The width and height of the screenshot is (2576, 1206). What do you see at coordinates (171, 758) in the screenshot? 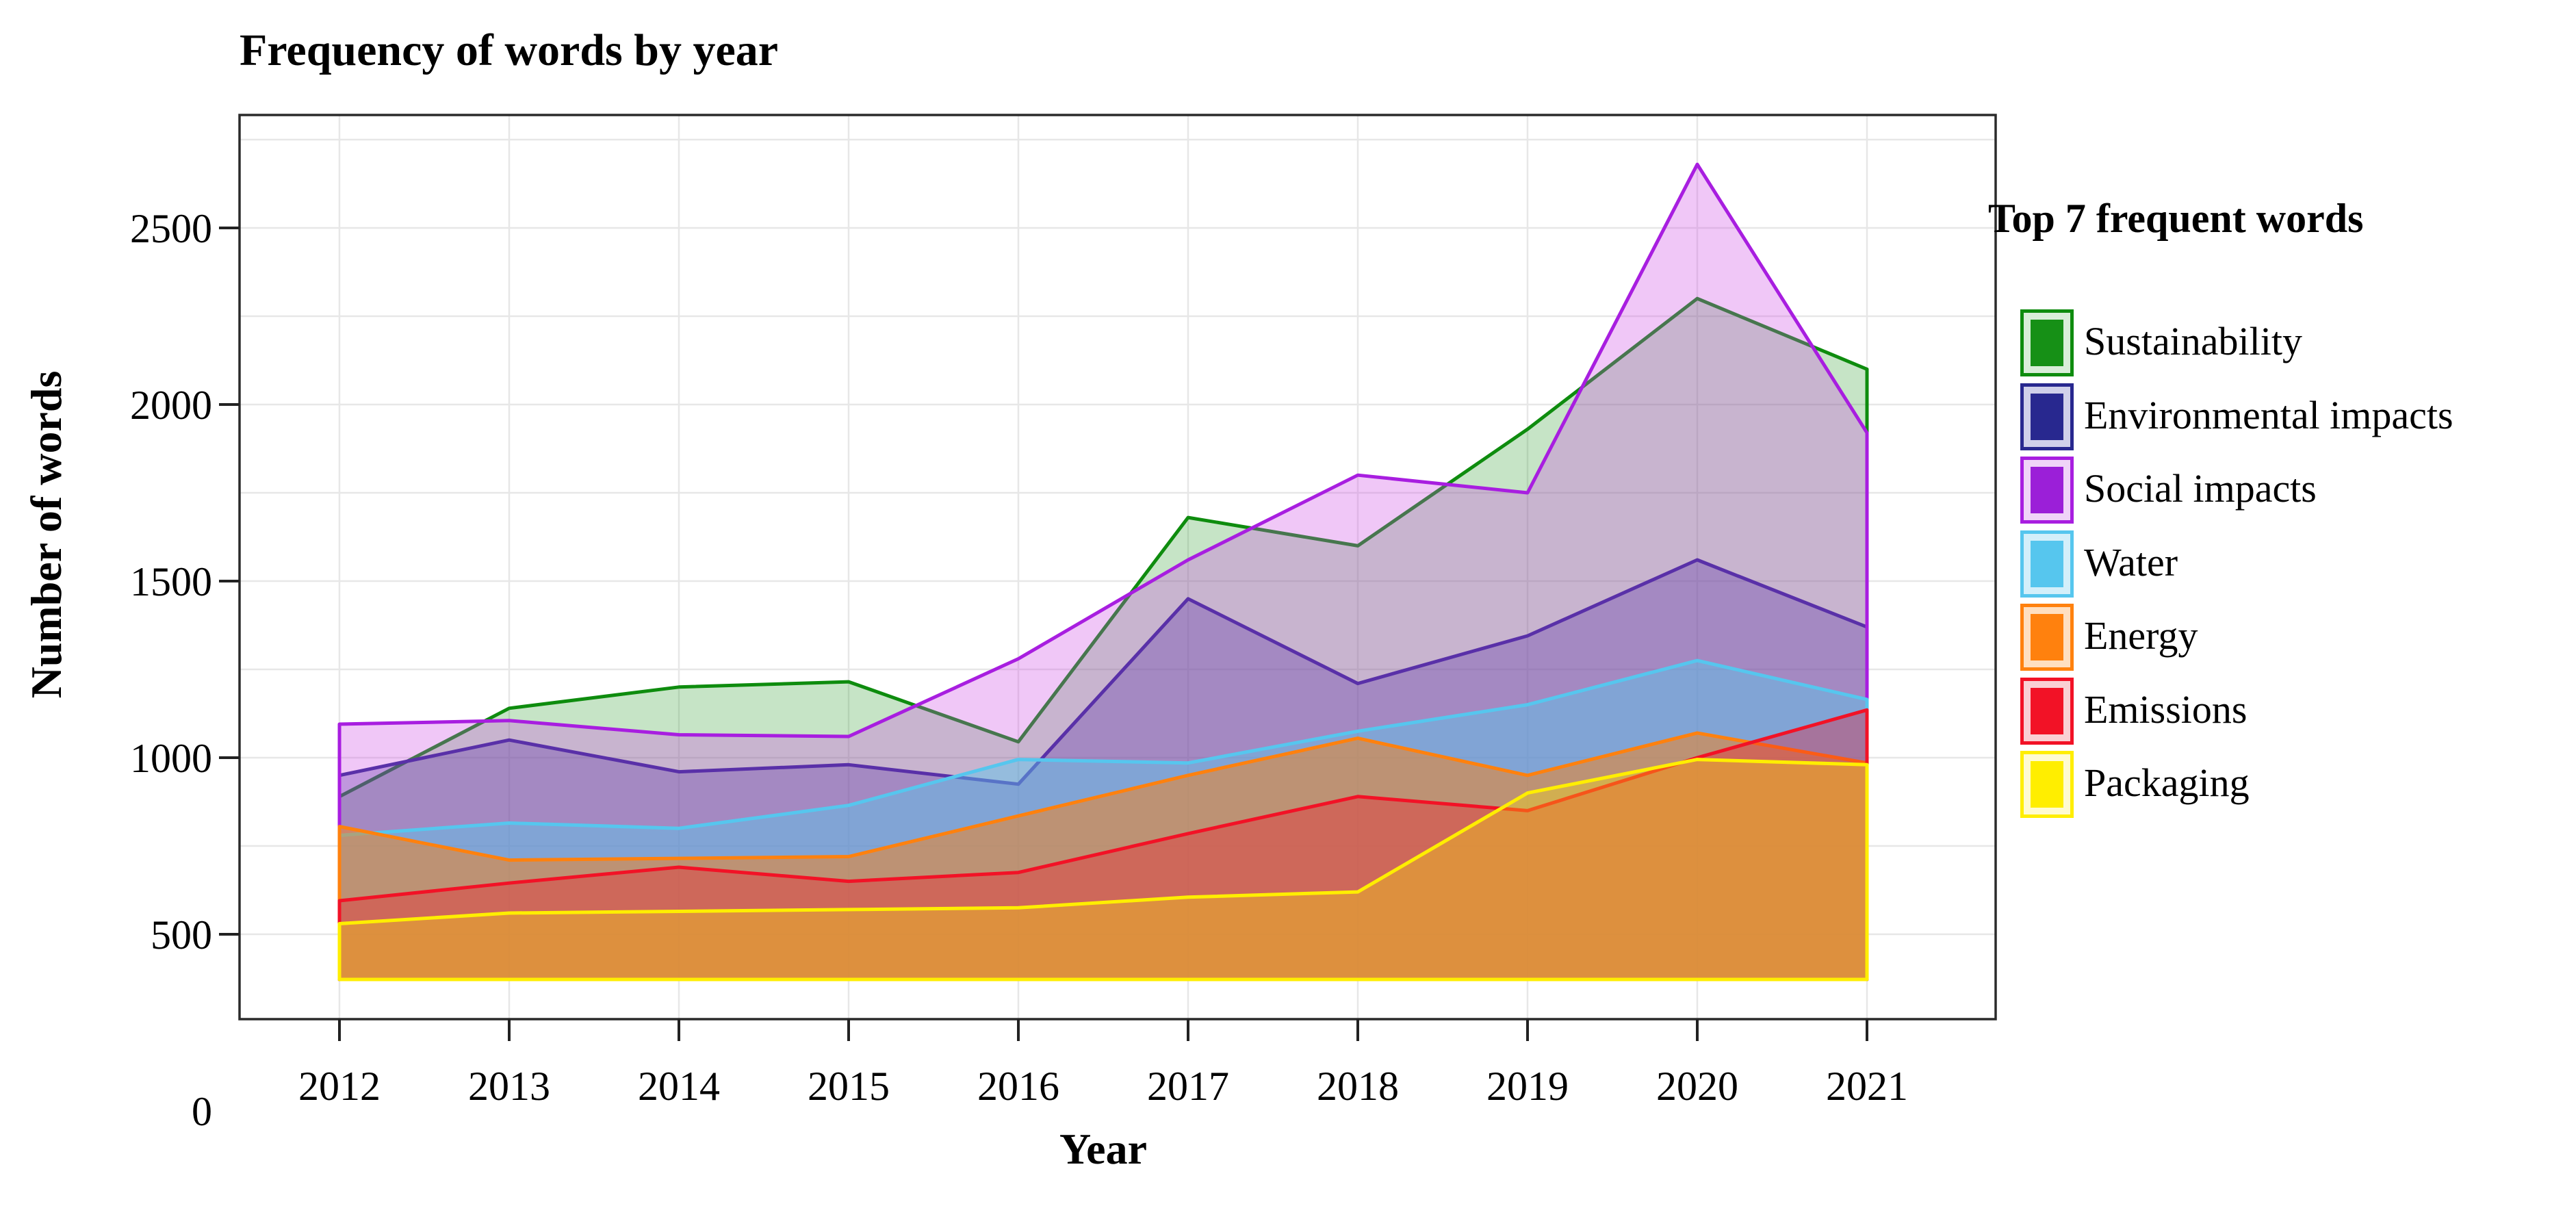
I see `y-tick-label: 1000` at bounding box center [171, 758].